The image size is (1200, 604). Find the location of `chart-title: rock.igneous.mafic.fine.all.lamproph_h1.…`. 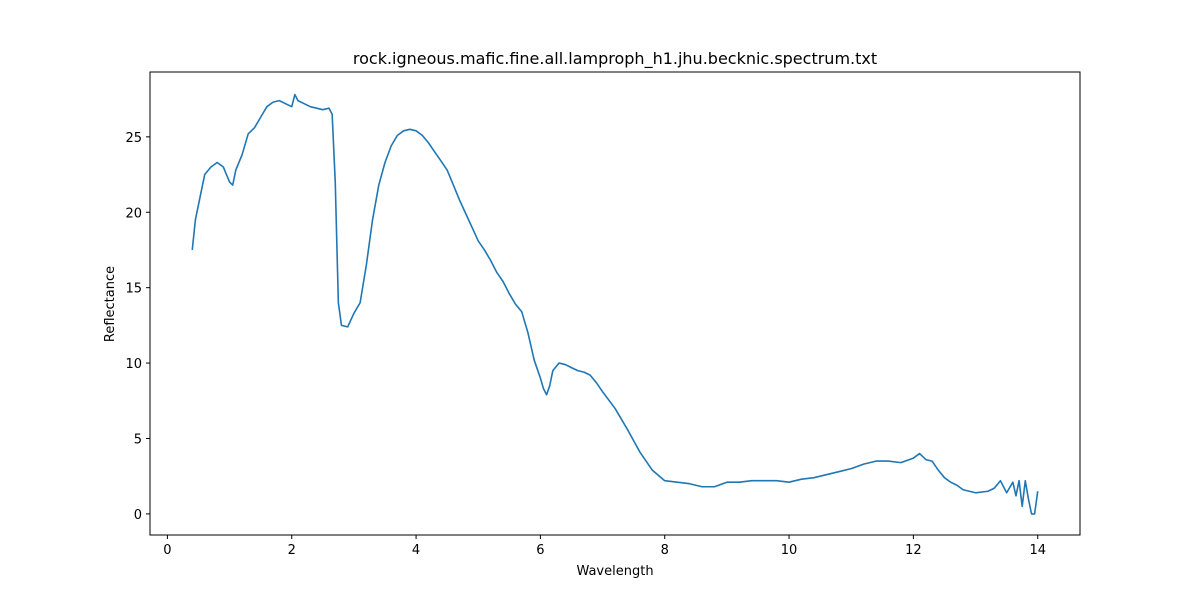

chart-title: rock.igneous.mafic.fine.all.lamproph_h1.… is located at coordinates (615, 59).